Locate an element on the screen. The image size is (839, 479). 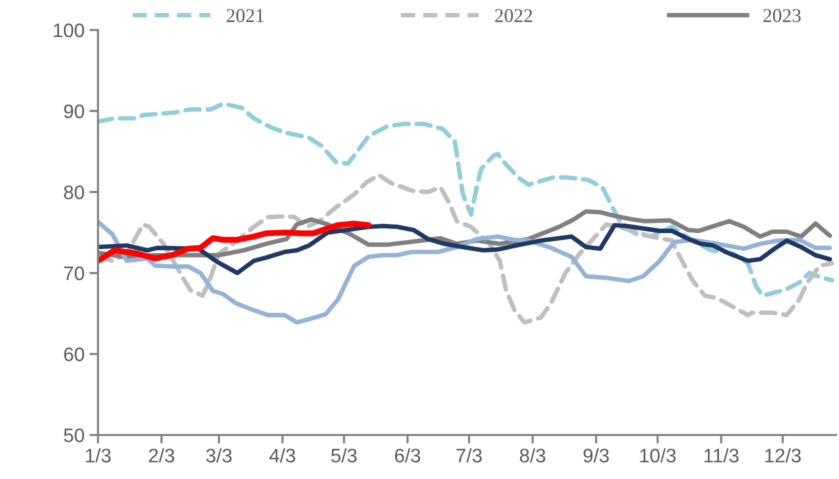
legend-label: 2022 is located at coordinates (513, 15).